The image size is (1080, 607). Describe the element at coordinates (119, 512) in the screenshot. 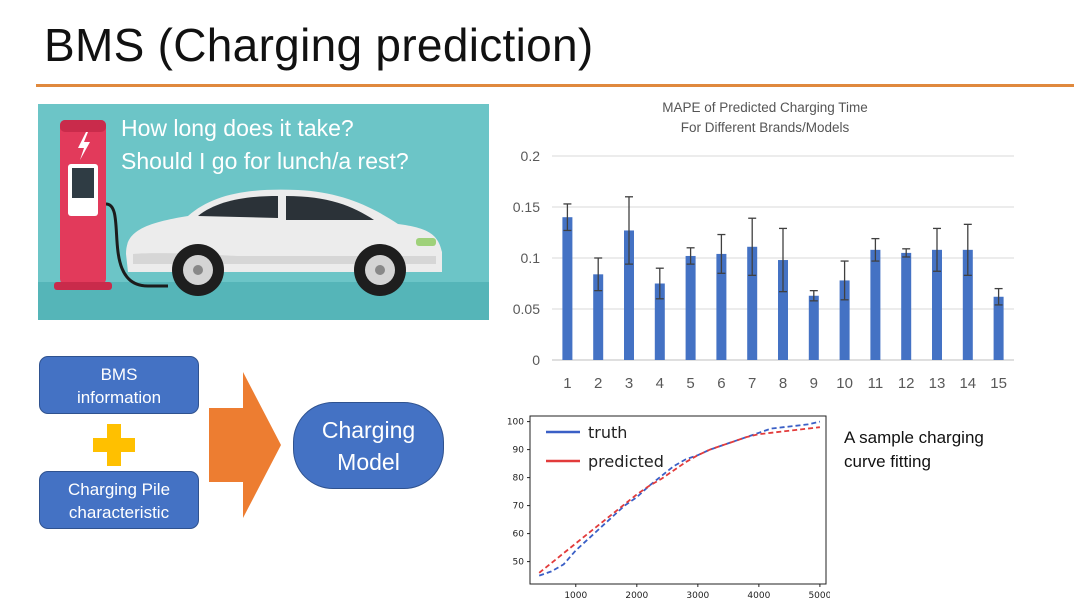

I see `pile-box-line2: characteristic` at that location.